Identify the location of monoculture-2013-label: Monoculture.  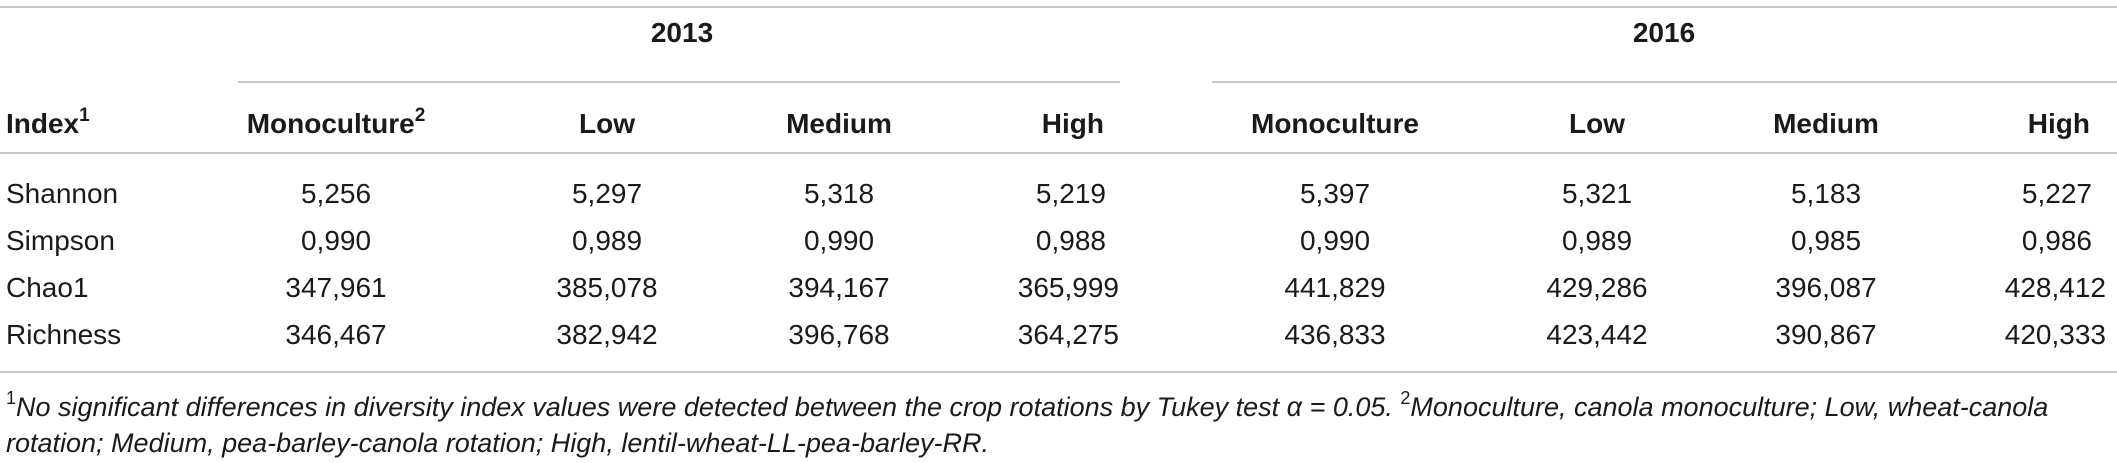
(330, 123).